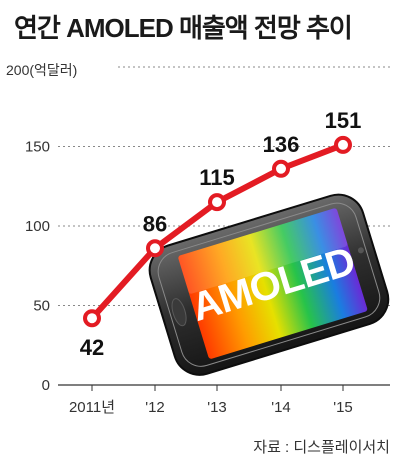 The height and width of the screenshot is (462, 400). I want to click on y-tick-label: 50, so click(41, 306).